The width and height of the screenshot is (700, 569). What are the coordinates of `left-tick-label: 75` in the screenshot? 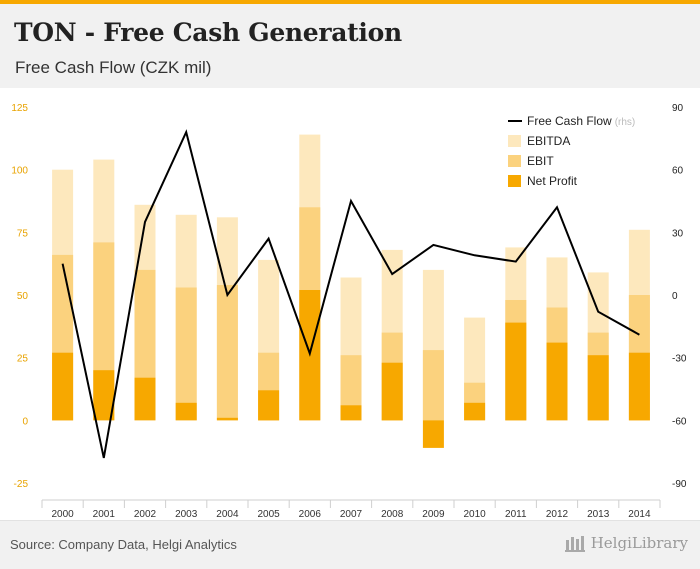 It's located at (23, 233).